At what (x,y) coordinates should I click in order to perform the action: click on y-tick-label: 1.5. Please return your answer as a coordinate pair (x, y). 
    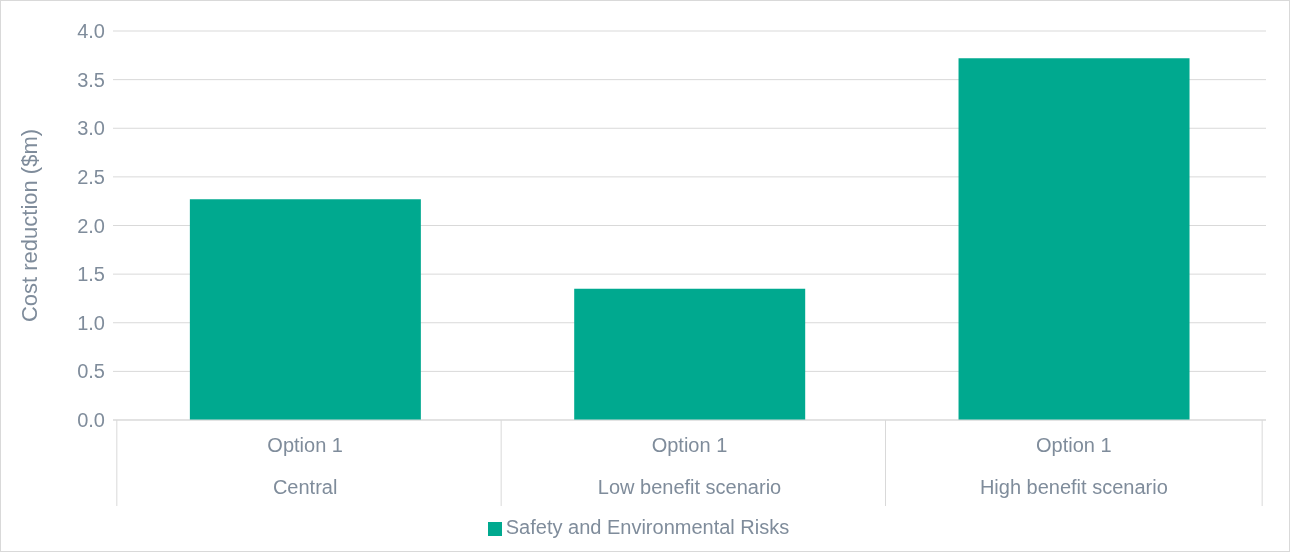
    Looking at the image, I should click on (91, 274).